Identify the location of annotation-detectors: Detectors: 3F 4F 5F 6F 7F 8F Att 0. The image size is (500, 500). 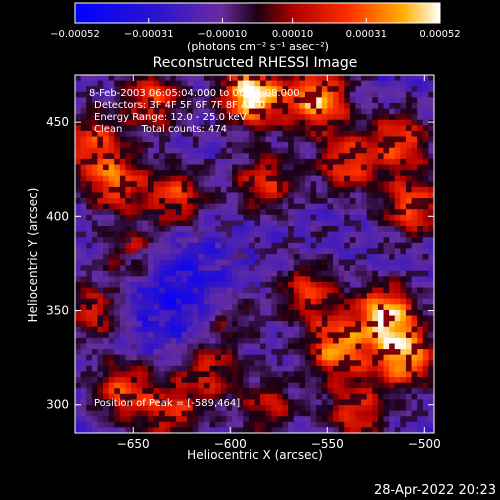
(179, 105).